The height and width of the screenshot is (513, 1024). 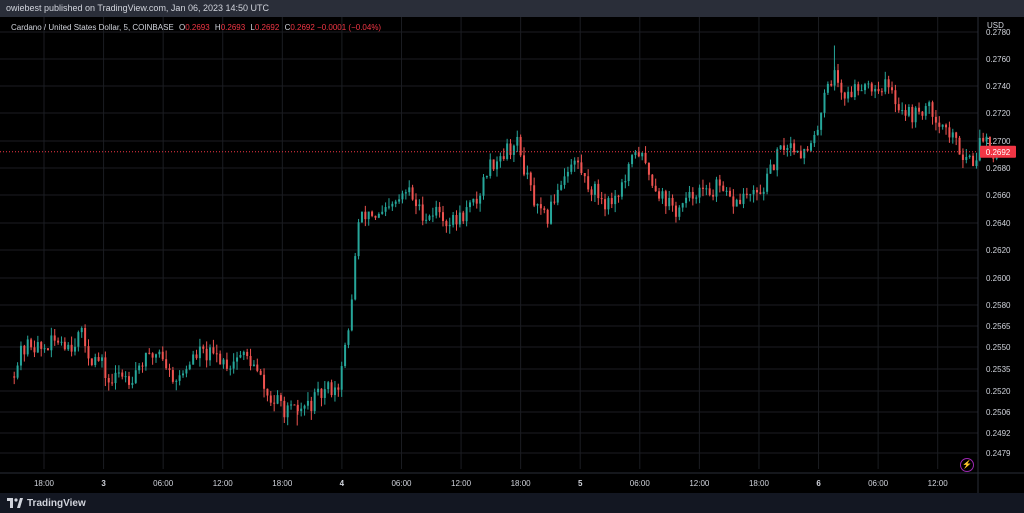 I want to click on tradingview-logo: TradingView, so click(x=46, y=503).